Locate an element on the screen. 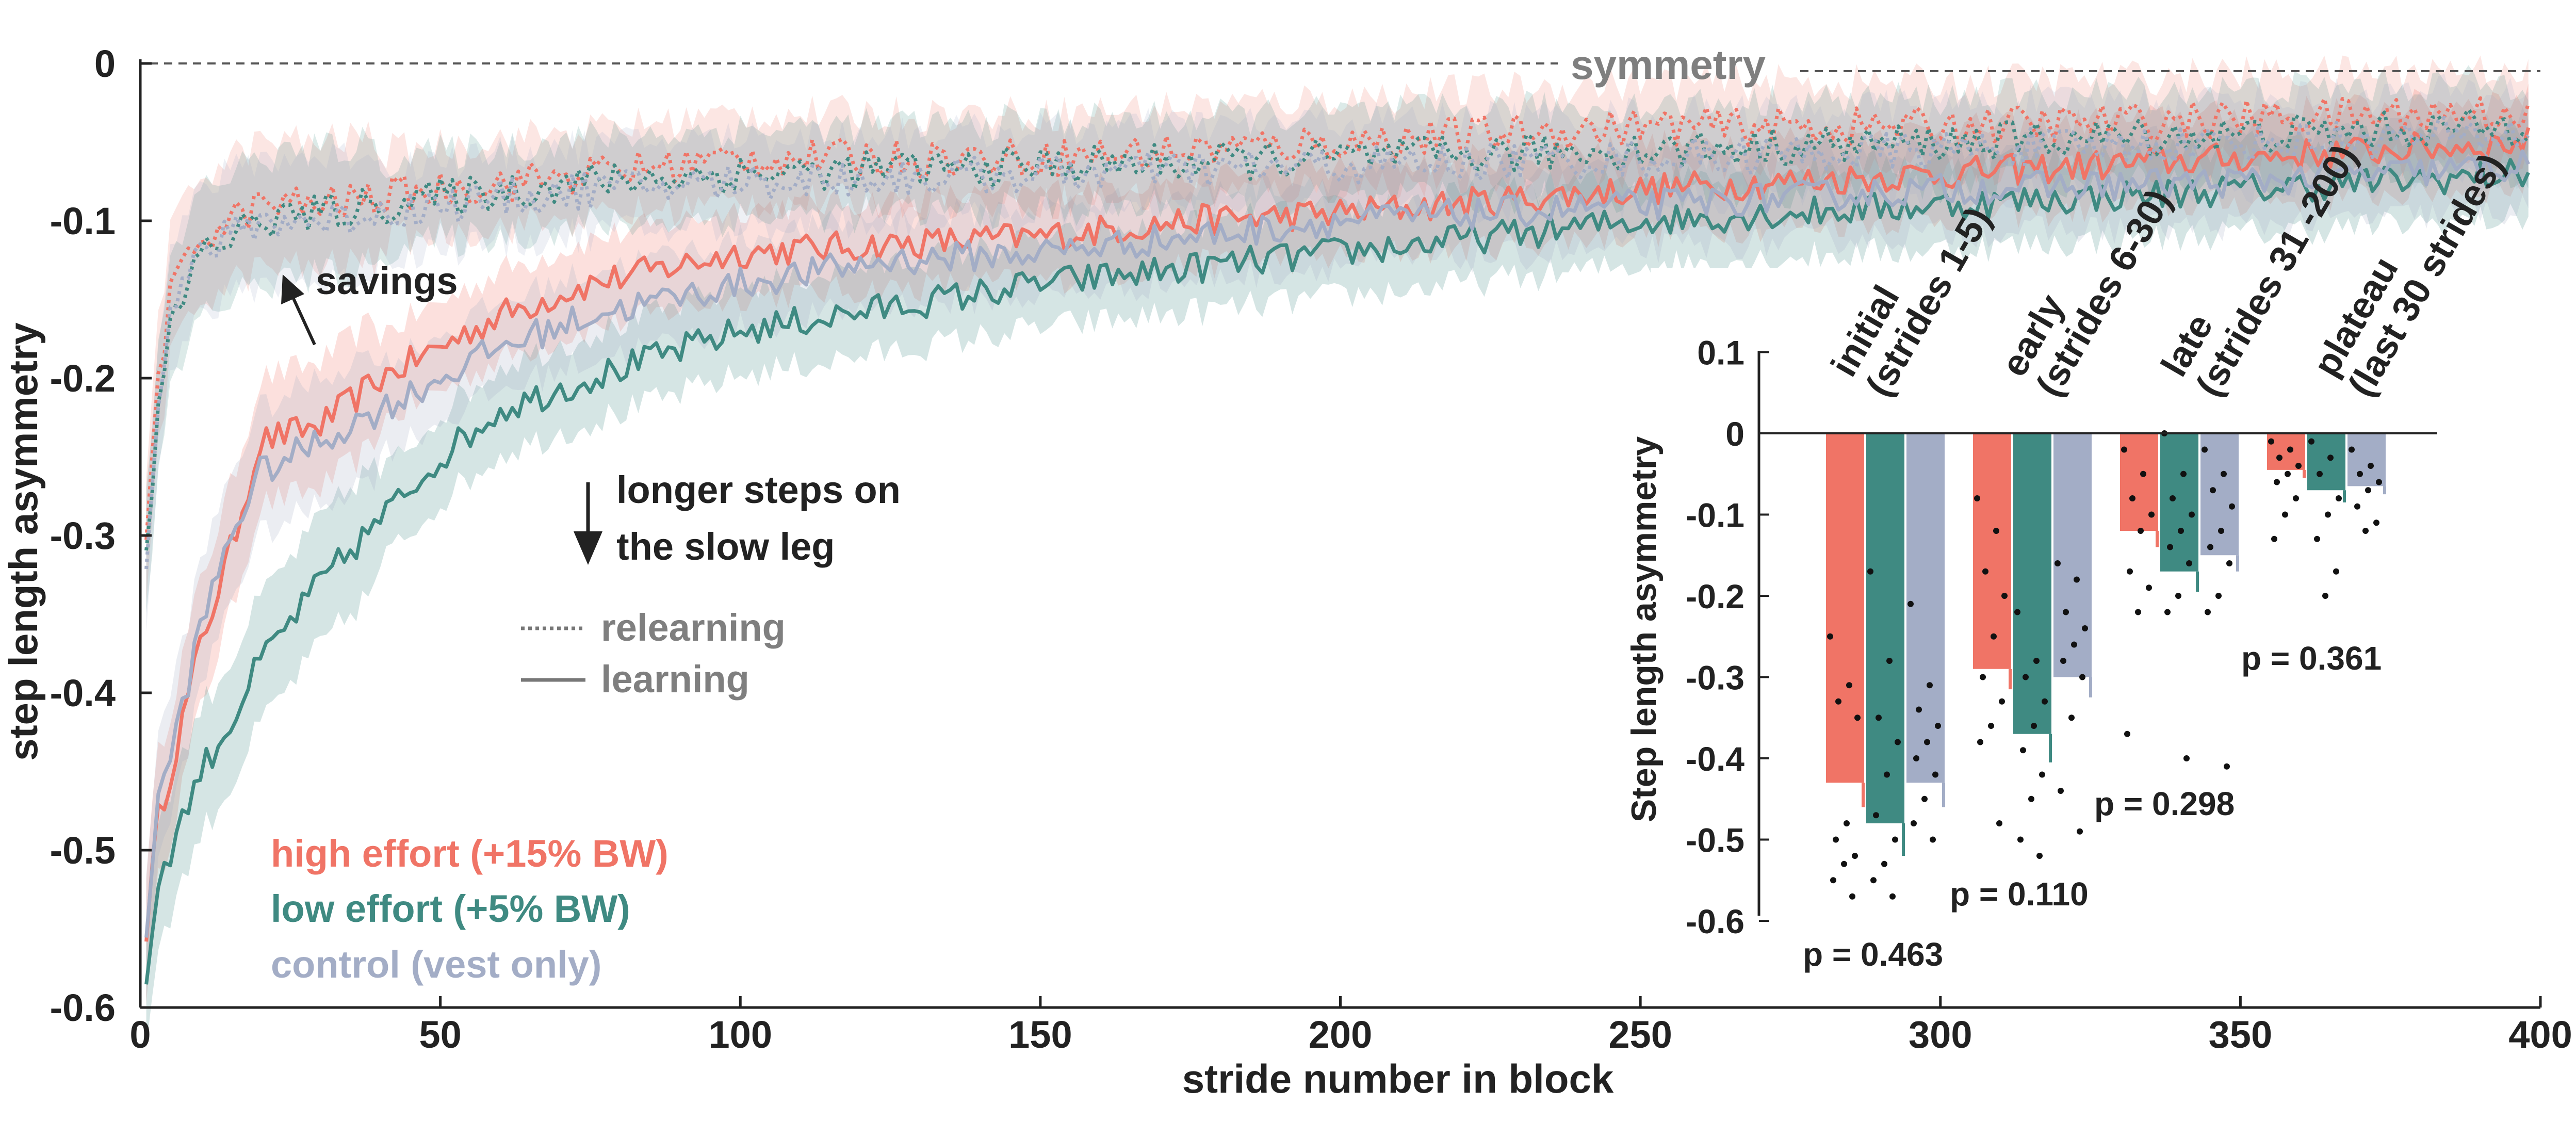  main-x-tick-label: 200 is located at coordinates (1341, 1034).